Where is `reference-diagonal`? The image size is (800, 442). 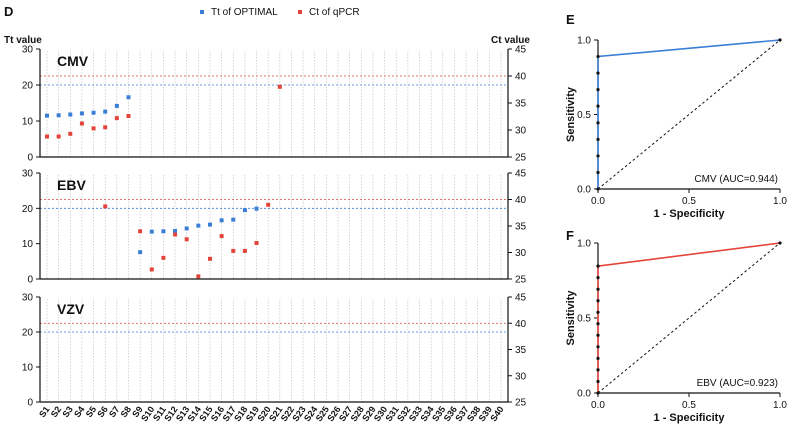 reference-diagonal is located at coordinates (689, 114).